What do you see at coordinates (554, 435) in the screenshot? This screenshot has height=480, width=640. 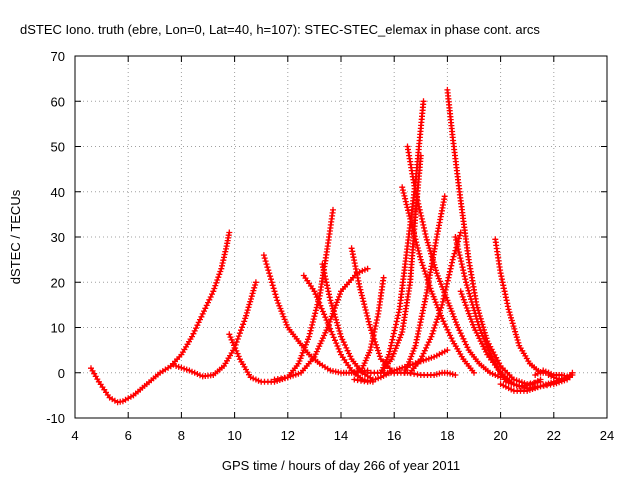 I see `x-tick-label: 22` at bounding box center [554, 435].